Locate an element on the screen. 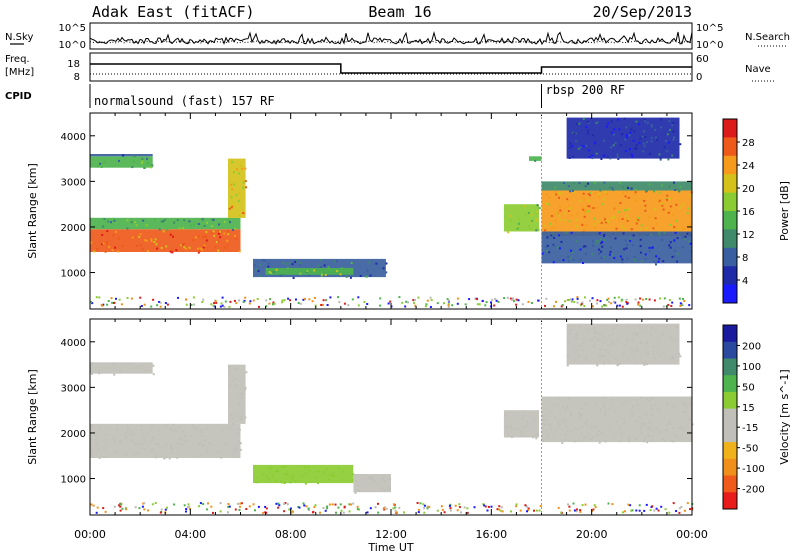 The height and width of the screenshot is (554, 800). x-tick-label: 20:00 is located at coordinates (592, 534).